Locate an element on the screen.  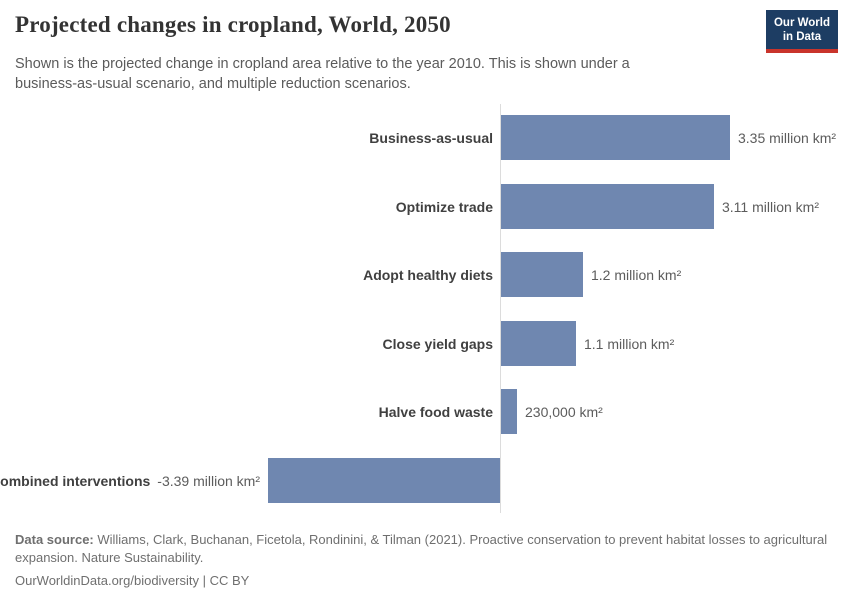
value-label: 230,000 km² is located at coordinates (564, 411).